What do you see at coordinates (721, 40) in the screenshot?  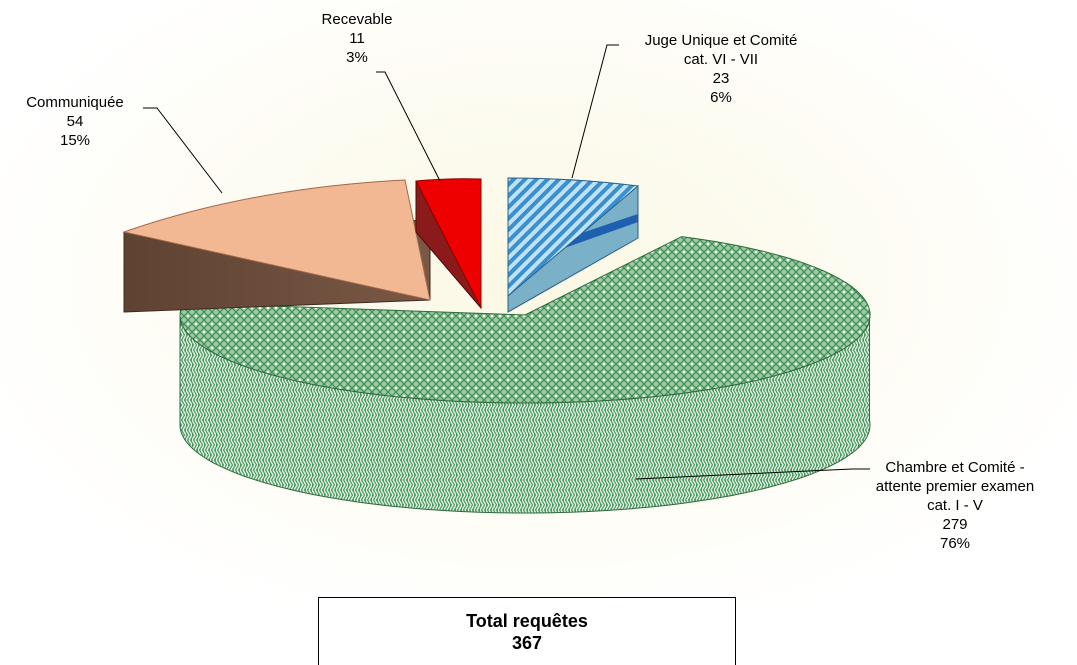 I see `label-juge-line: Juge Unique et Comité` at bounding box center [721, 40].